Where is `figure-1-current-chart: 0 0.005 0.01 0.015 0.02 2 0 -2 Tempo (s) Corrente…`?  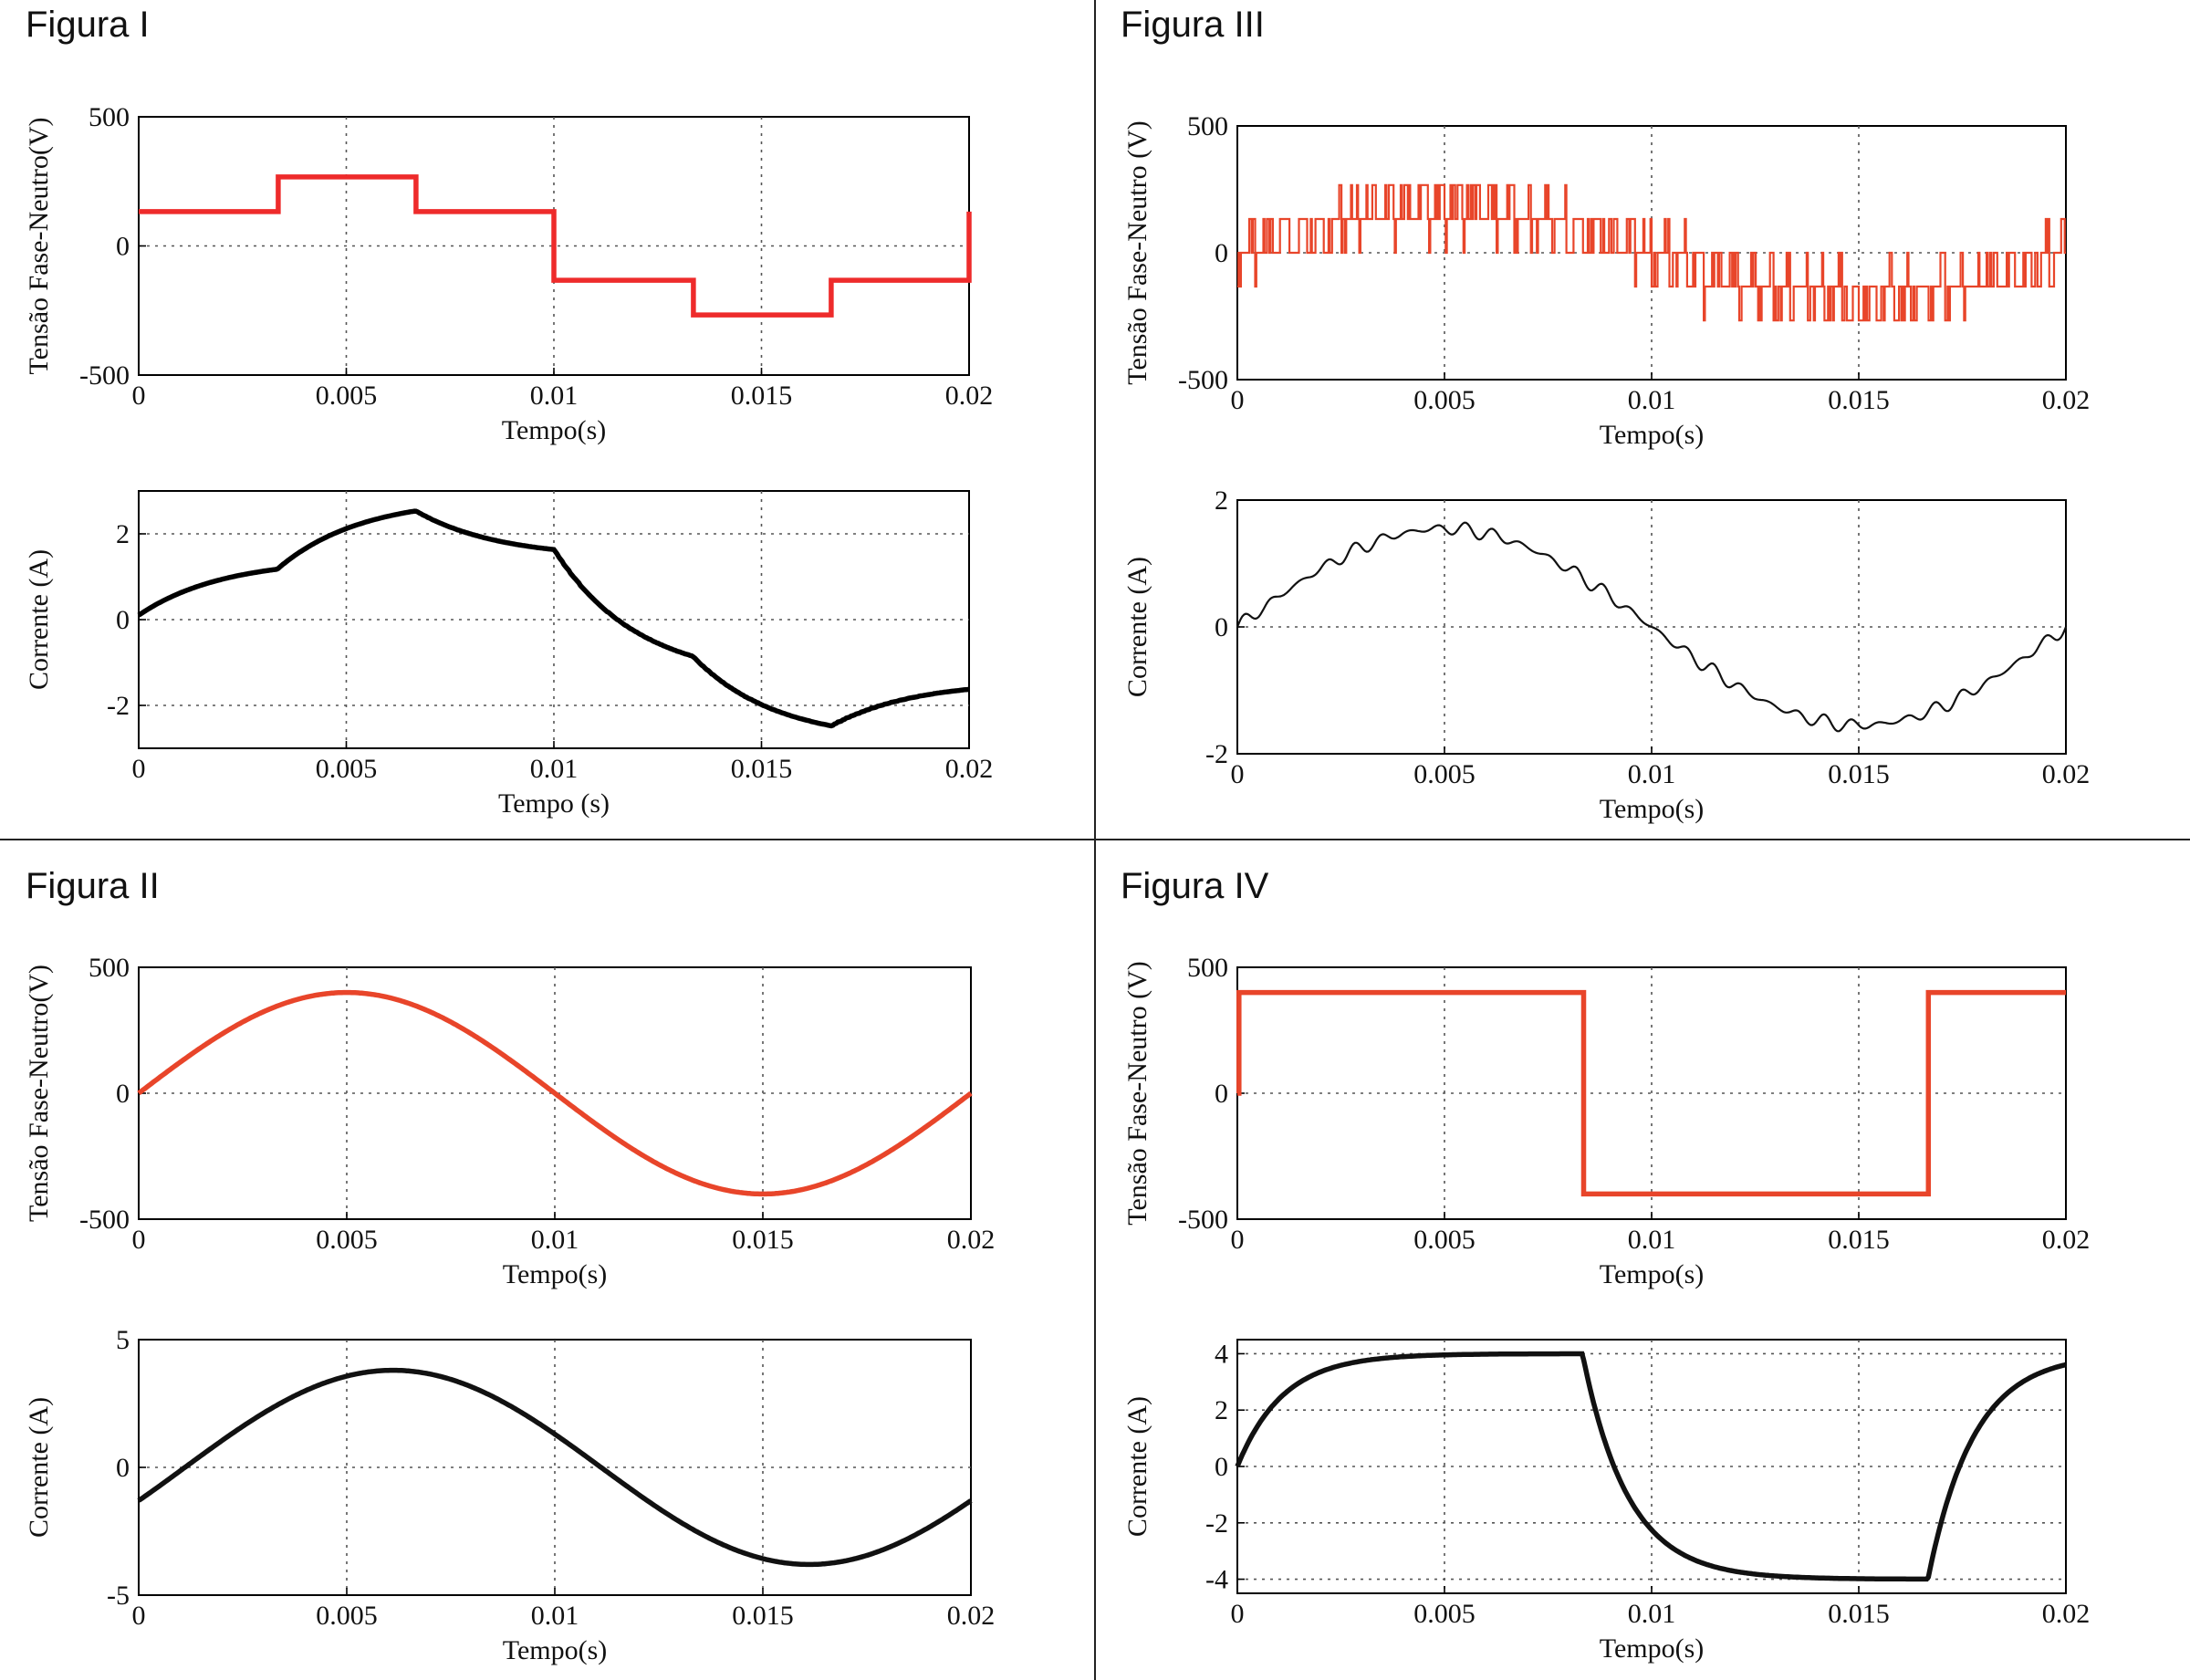 figure-1-current-chart: 0 0.005 0.01 0.015 0.02 2 0 -2 Tempo (s) Corrente… is located at coordinates (509, 655).